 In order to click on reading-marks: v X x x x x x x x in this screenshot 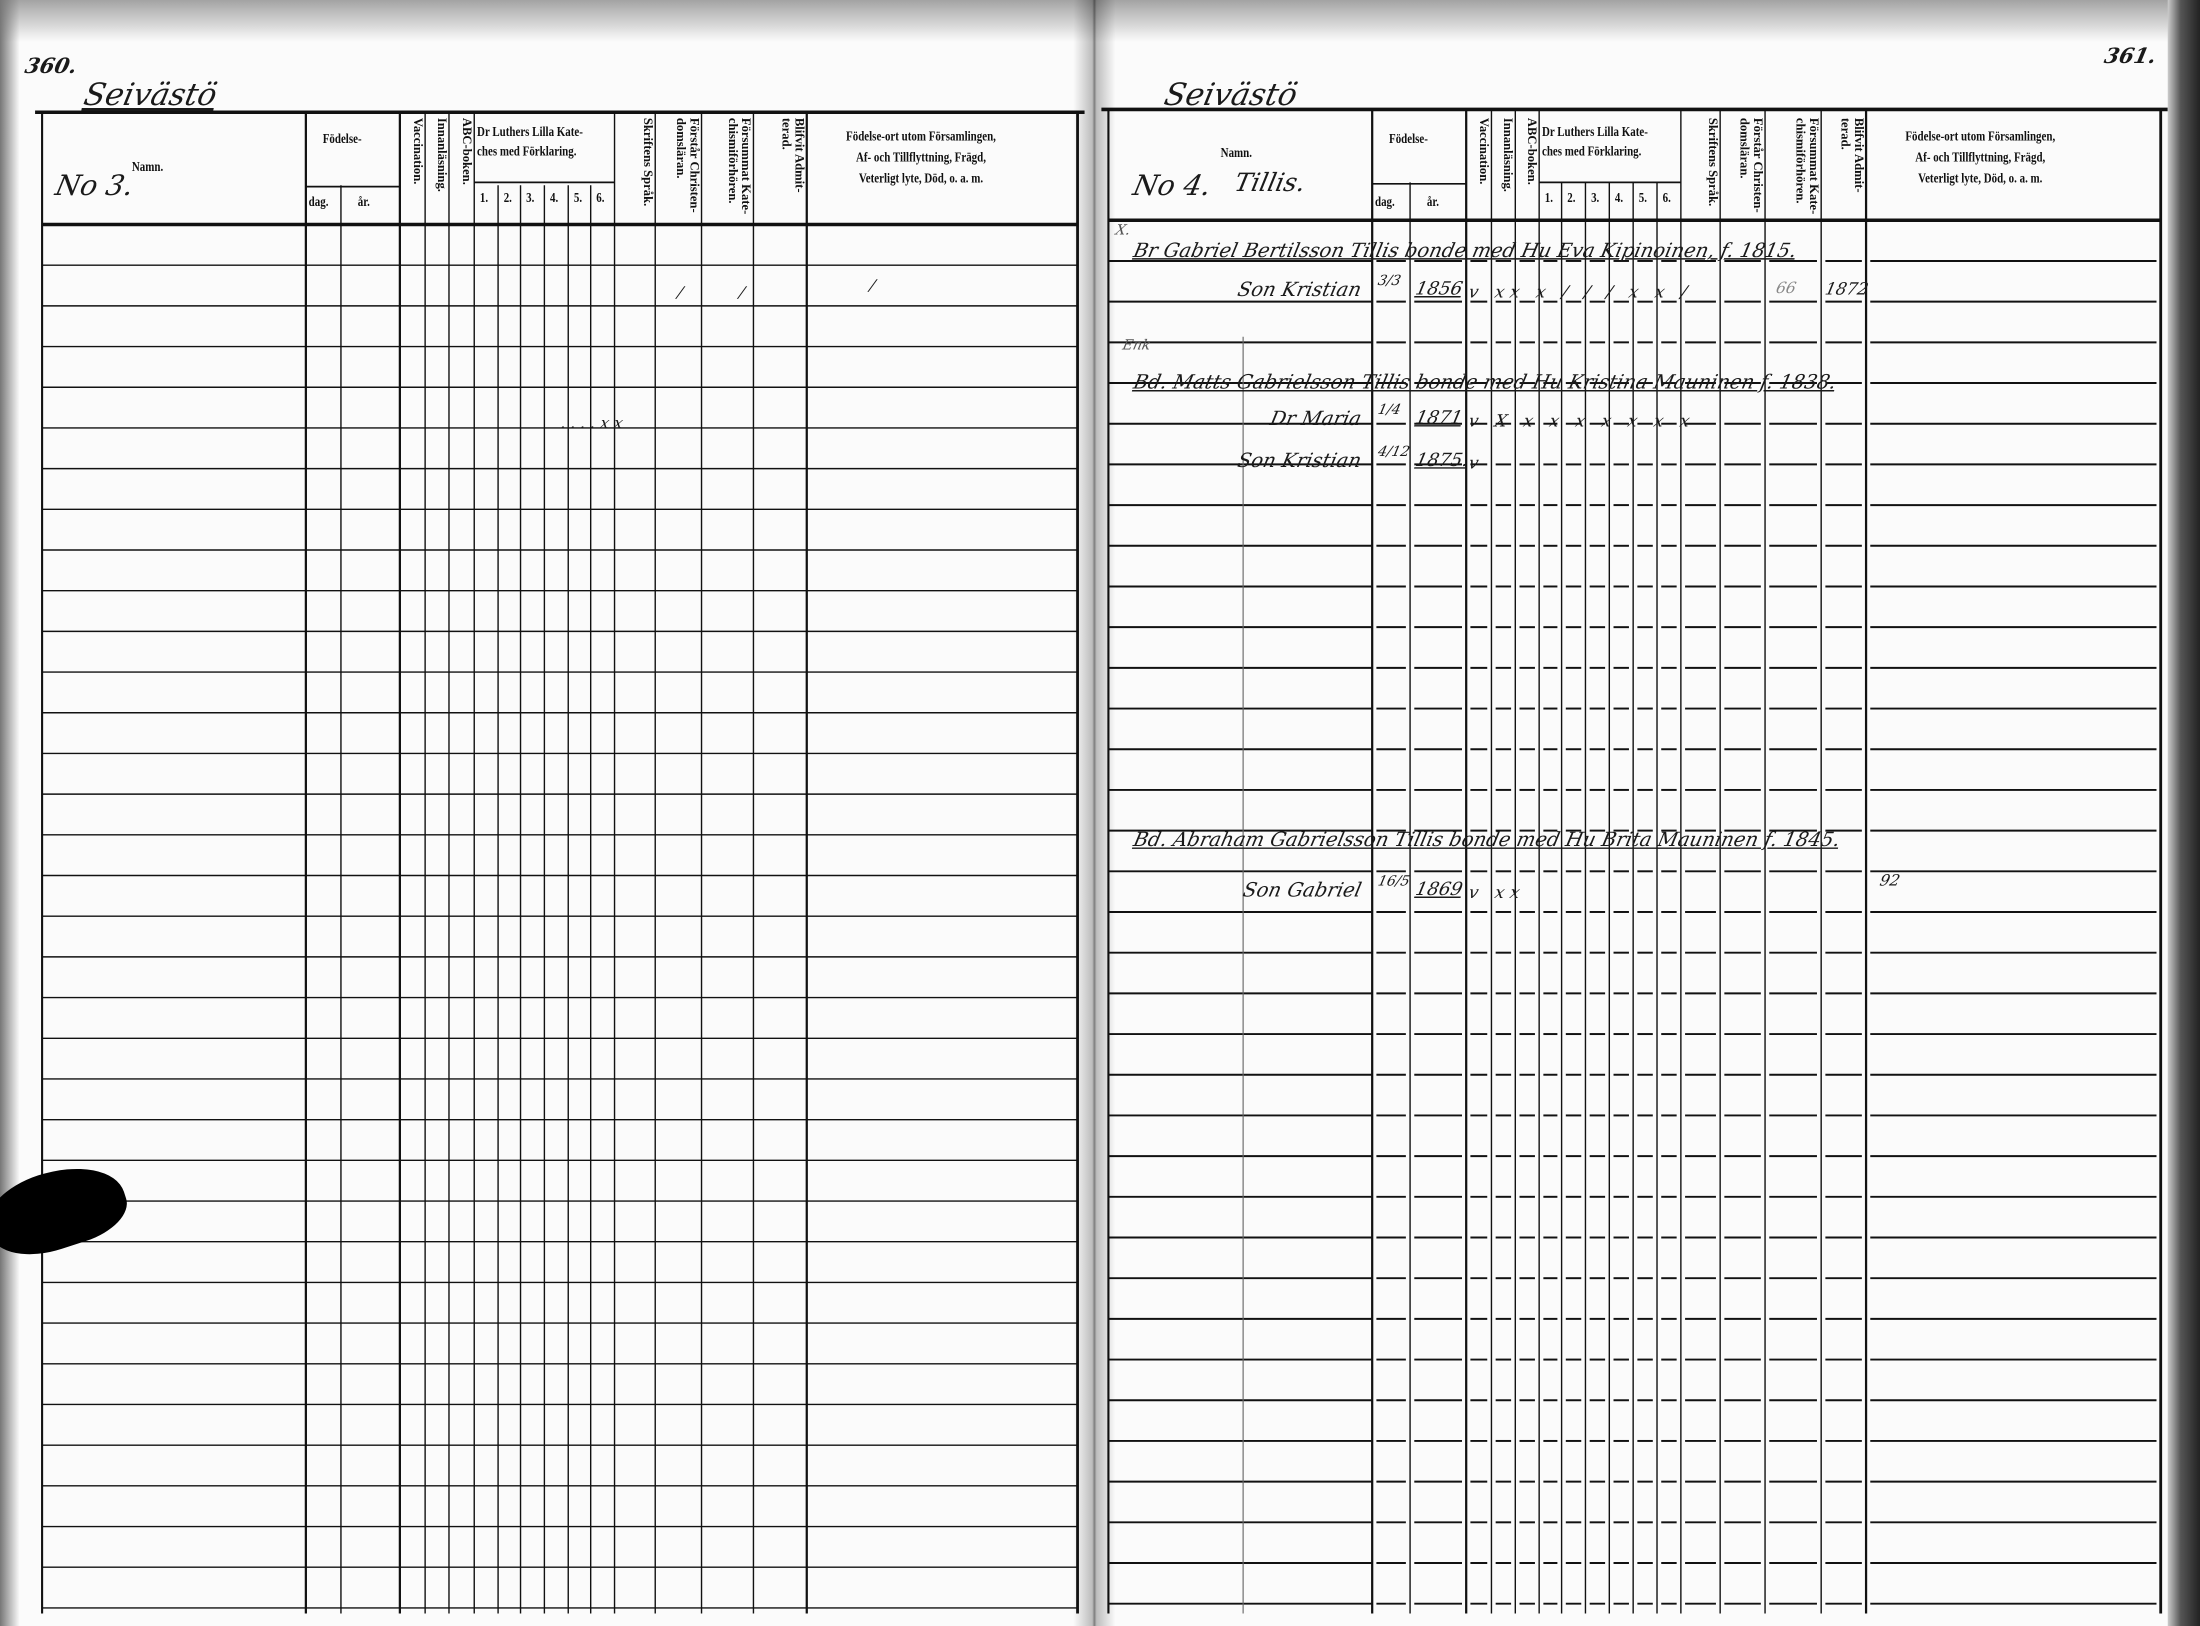, I will do `click(1582, 421)`.